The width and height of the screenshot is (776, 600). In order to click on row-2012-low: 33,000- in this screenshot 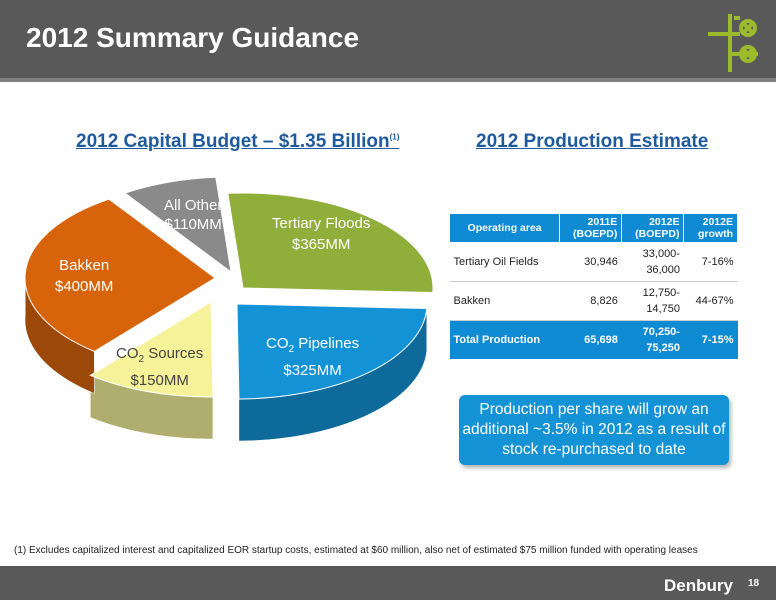, I will do `click(661, 254)`.